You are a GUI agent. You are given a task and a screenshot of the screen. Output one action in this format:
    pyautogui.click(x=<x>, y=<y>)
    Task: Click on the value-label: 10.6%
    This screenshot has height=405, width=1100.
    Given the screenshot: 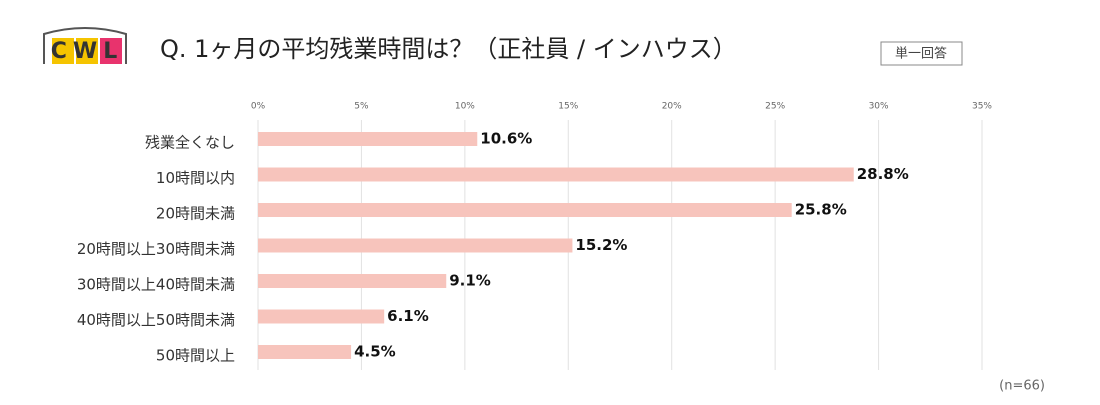 What is the action you would take?
    pyautogui.click(x=506, y=139)
    